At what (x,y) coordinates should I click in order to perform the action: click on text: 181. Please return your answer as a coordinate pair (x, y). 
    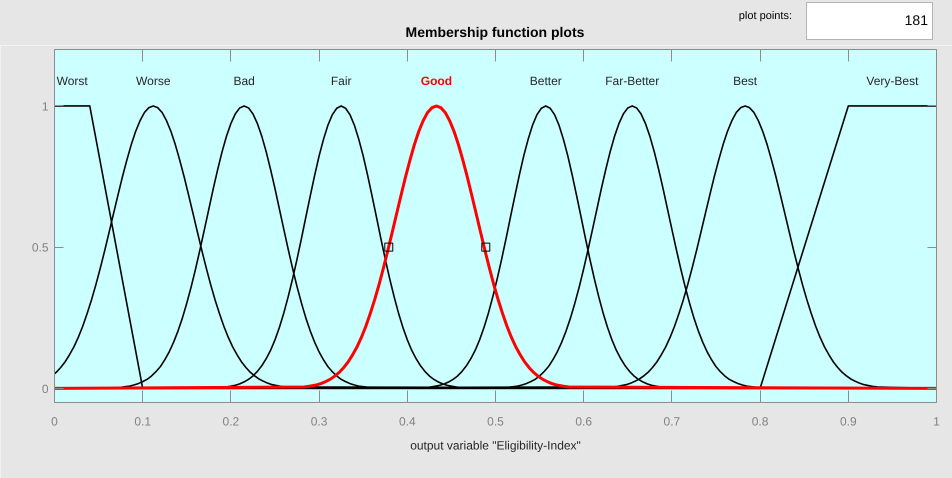
    Looking at the image, I should click on (916, 20).